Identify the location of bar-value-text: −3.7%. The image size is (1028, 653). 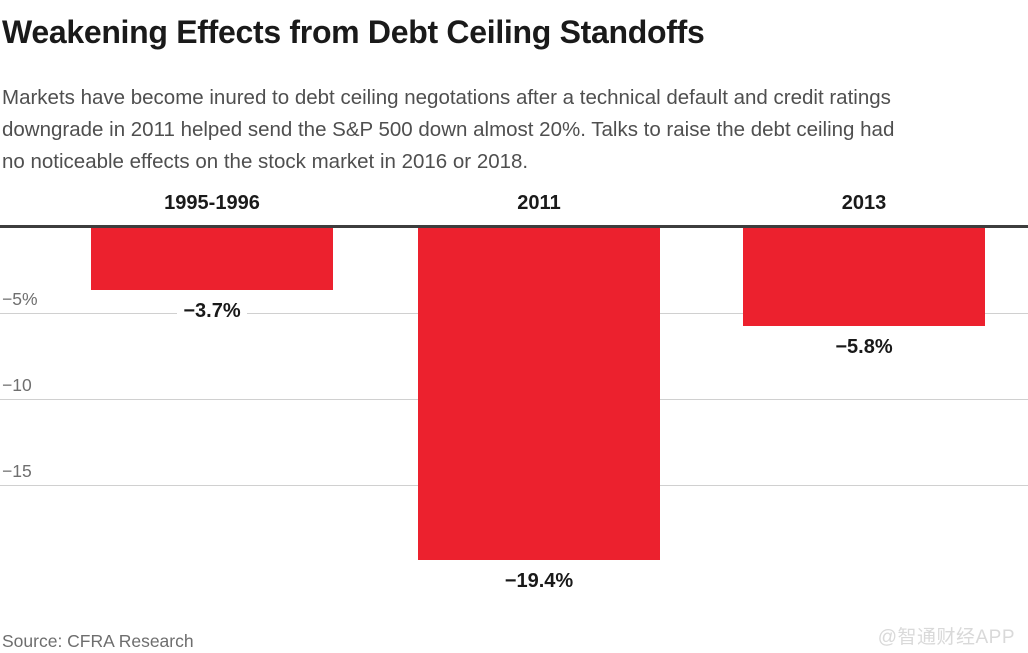
(212, 311).